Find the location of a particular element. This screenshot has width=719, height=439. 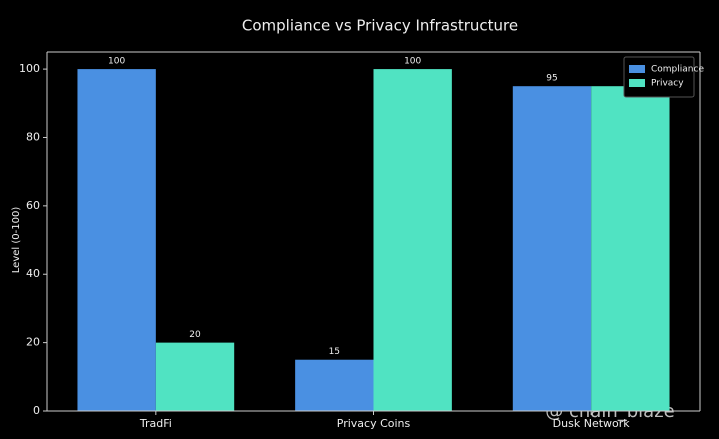

value-label: 15 is located at coordinates (334, 352).